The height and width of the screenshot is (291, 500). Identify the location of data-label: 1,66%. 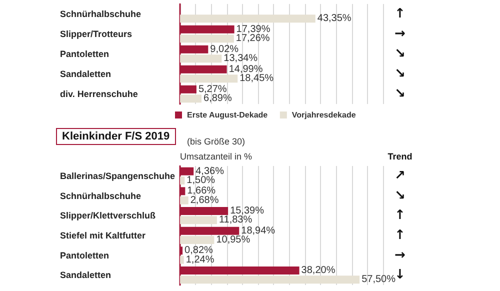
(201, 191).